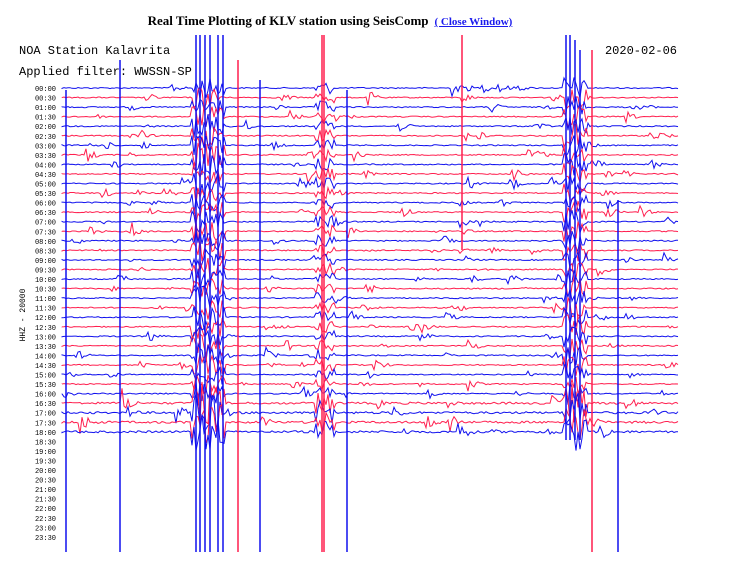 Image resolution: width=734 pixels, height=581 pixels. I want to click on time-label: 14:30, so click(45, 367).